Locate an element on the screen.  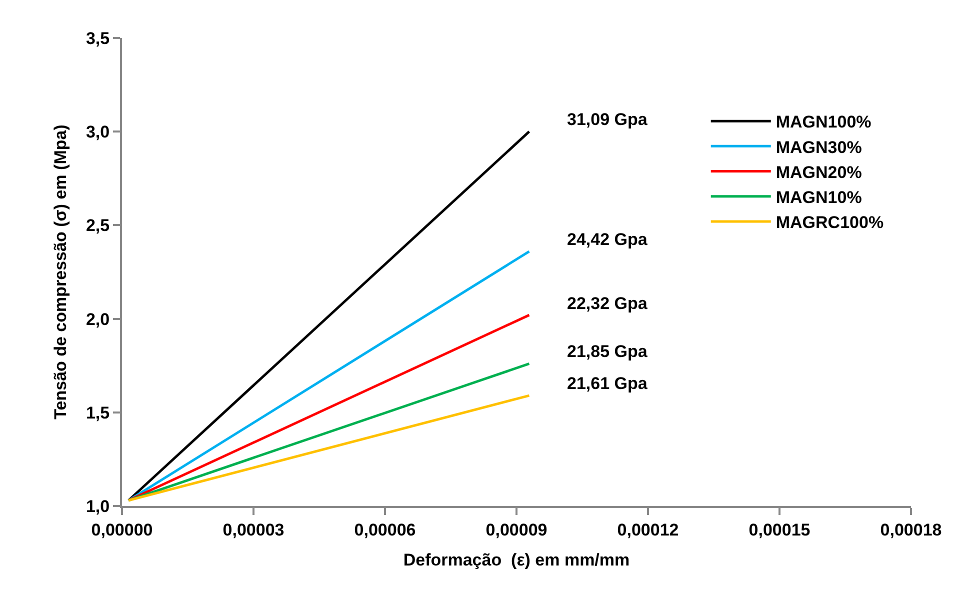
annotation: 21,85 Gpa is located at coordinates (607, 351).